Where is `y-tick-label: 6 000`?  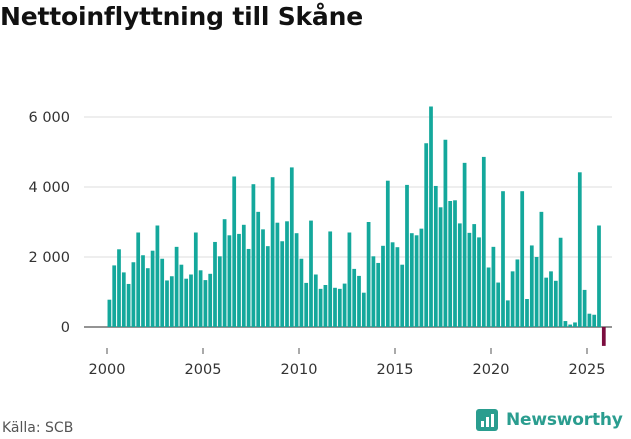 y-tick-label: 6 000 is located at coordinates (49, 118).